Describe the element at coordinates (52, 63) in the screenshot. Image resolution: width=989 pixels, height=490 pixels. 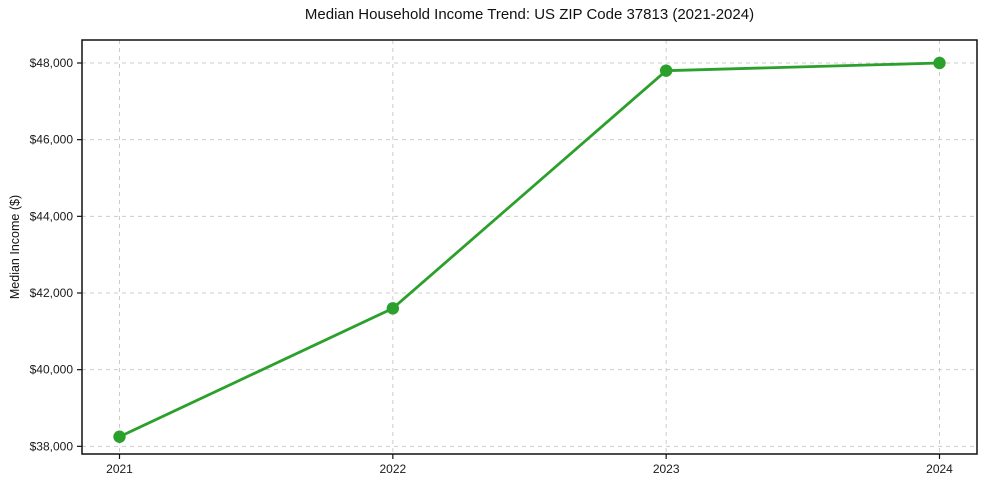
I see `y-tick-label: $48,000` at that location.